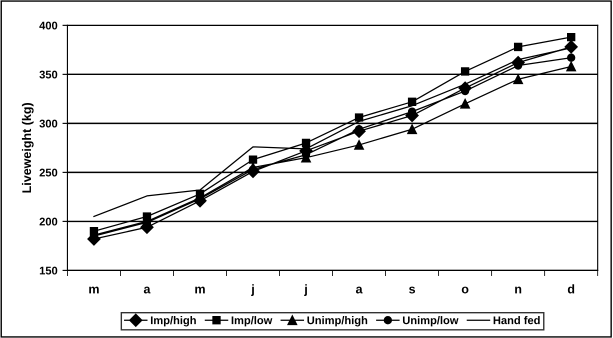 Image resolution: width=613 pixels, height=338 pixels. Describe the element at coordinates (28, 148) in the screenshot. I see `y-axis-title: Liveweight (kg)` at that location.